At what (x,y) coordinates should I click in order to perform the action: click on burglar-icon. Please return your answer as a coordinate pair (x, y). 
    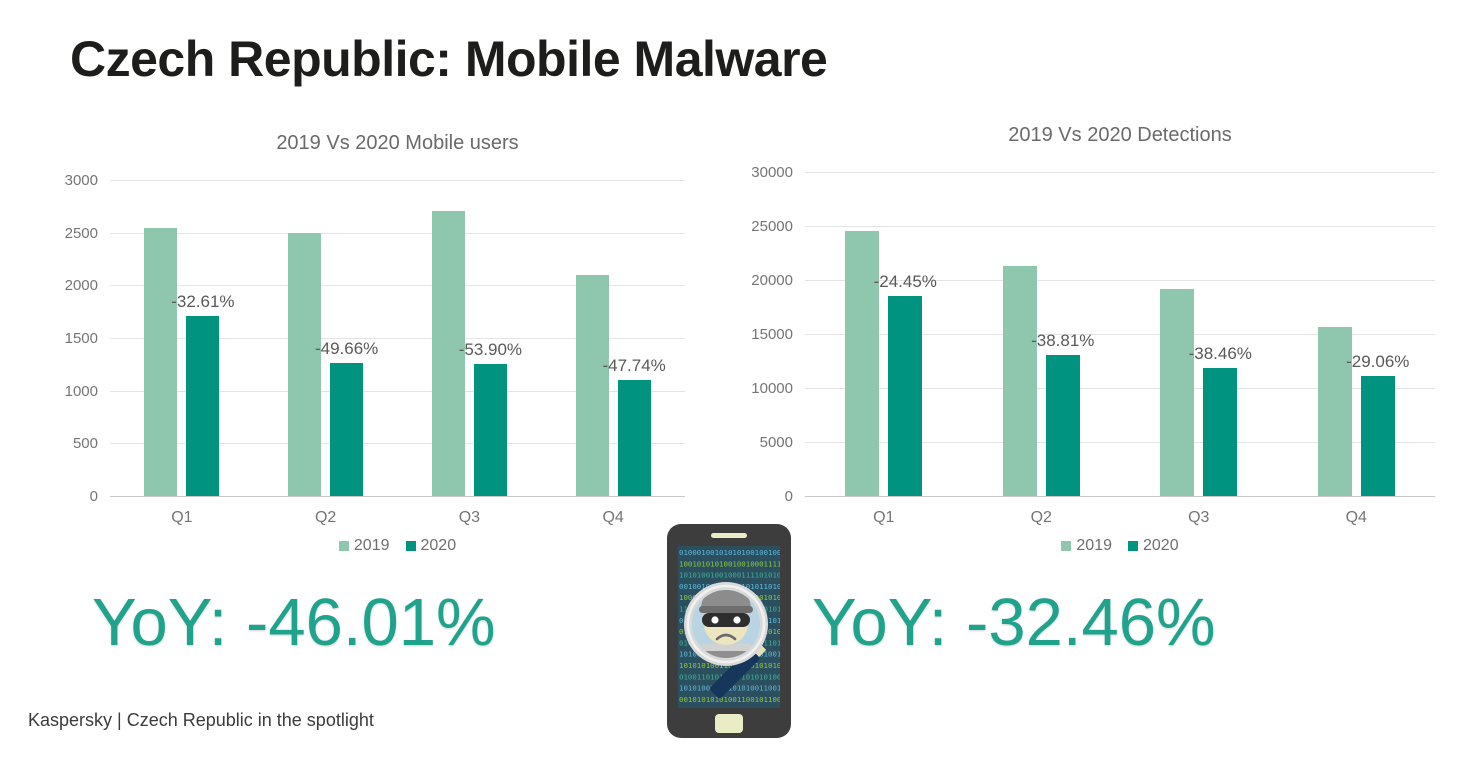
    Looking at the image, I should click on (726, 624).